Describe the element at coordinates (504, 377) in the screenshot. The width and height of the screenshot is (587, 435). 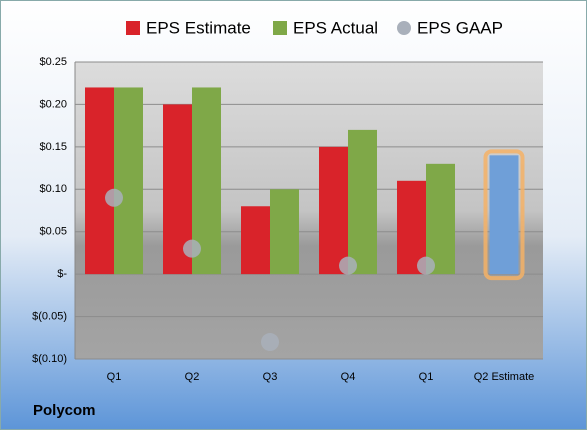
I see `x-tick-label: Q2 Estimate` at that location.